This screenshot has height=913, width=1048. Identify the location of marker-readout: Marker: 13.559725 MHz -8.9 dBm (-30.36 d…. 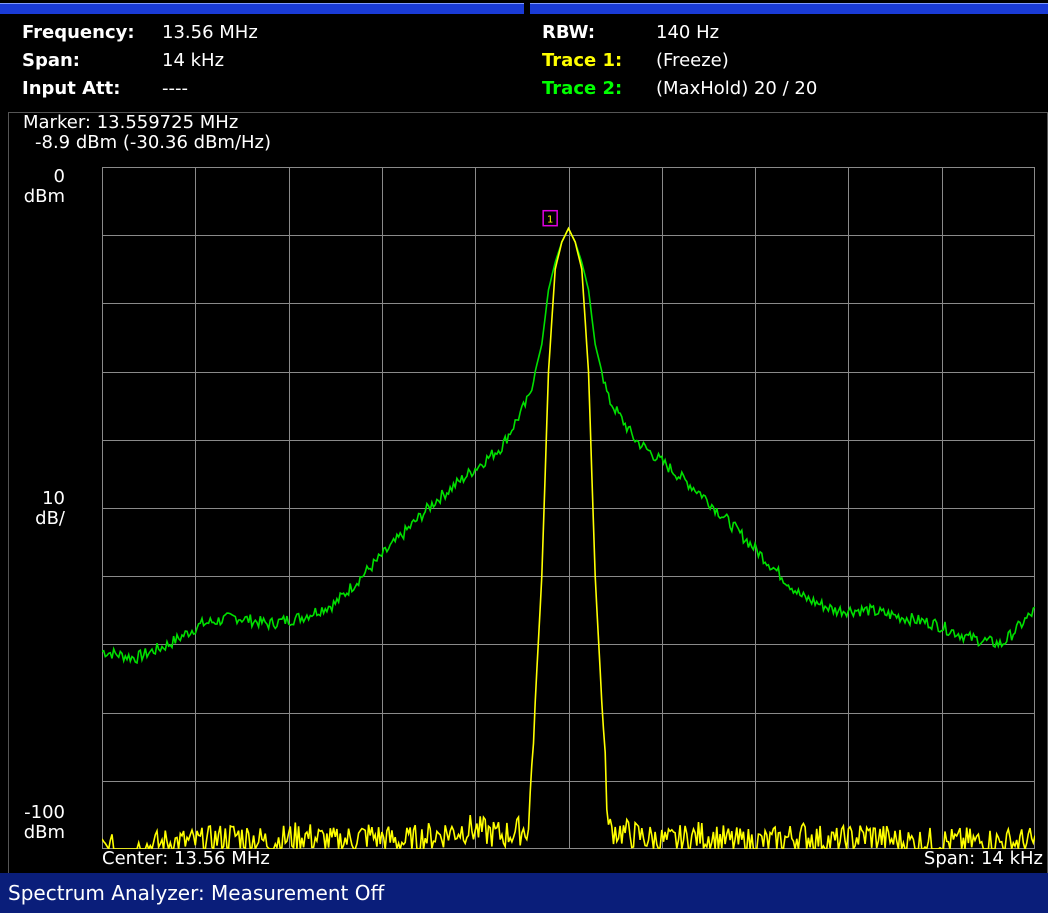
(147, 133).